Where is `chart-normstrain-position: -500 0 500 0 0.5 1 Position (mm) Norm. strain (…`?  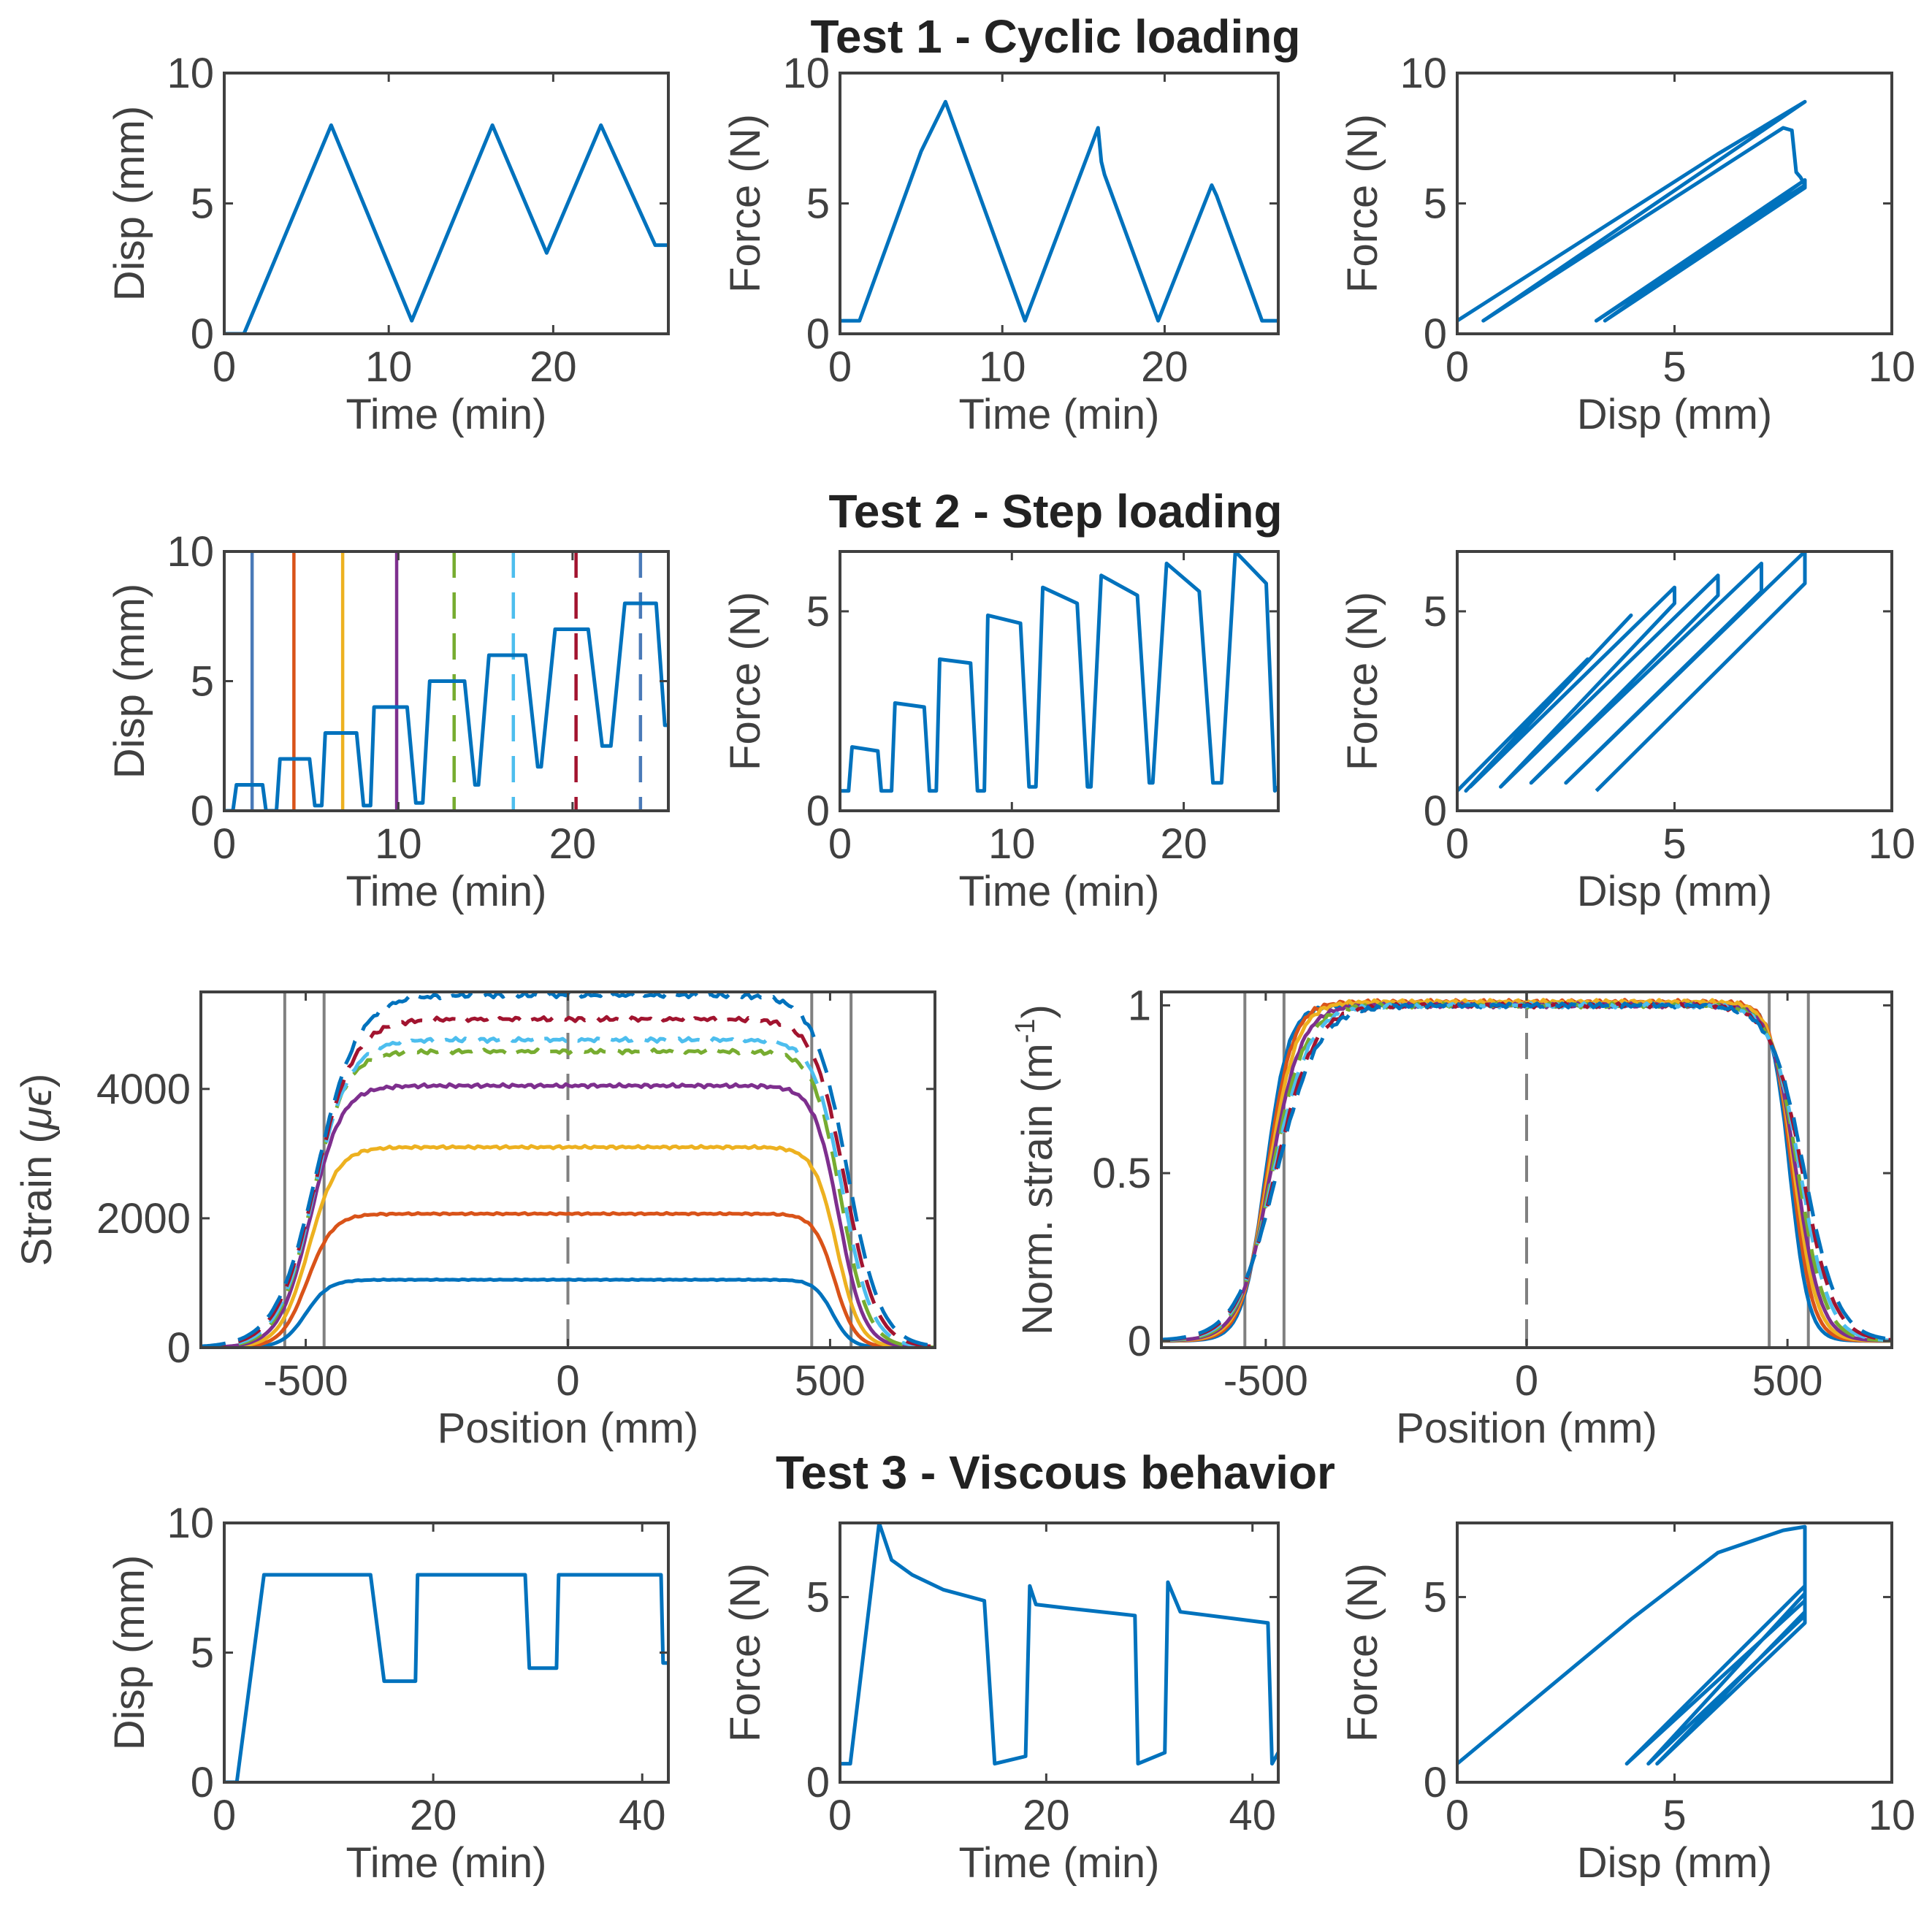 chart-normstrain-position: -500 0 500 0 0.5 1 Position (mm) Norm. strain (… is located at coordinates (1451, 1217).